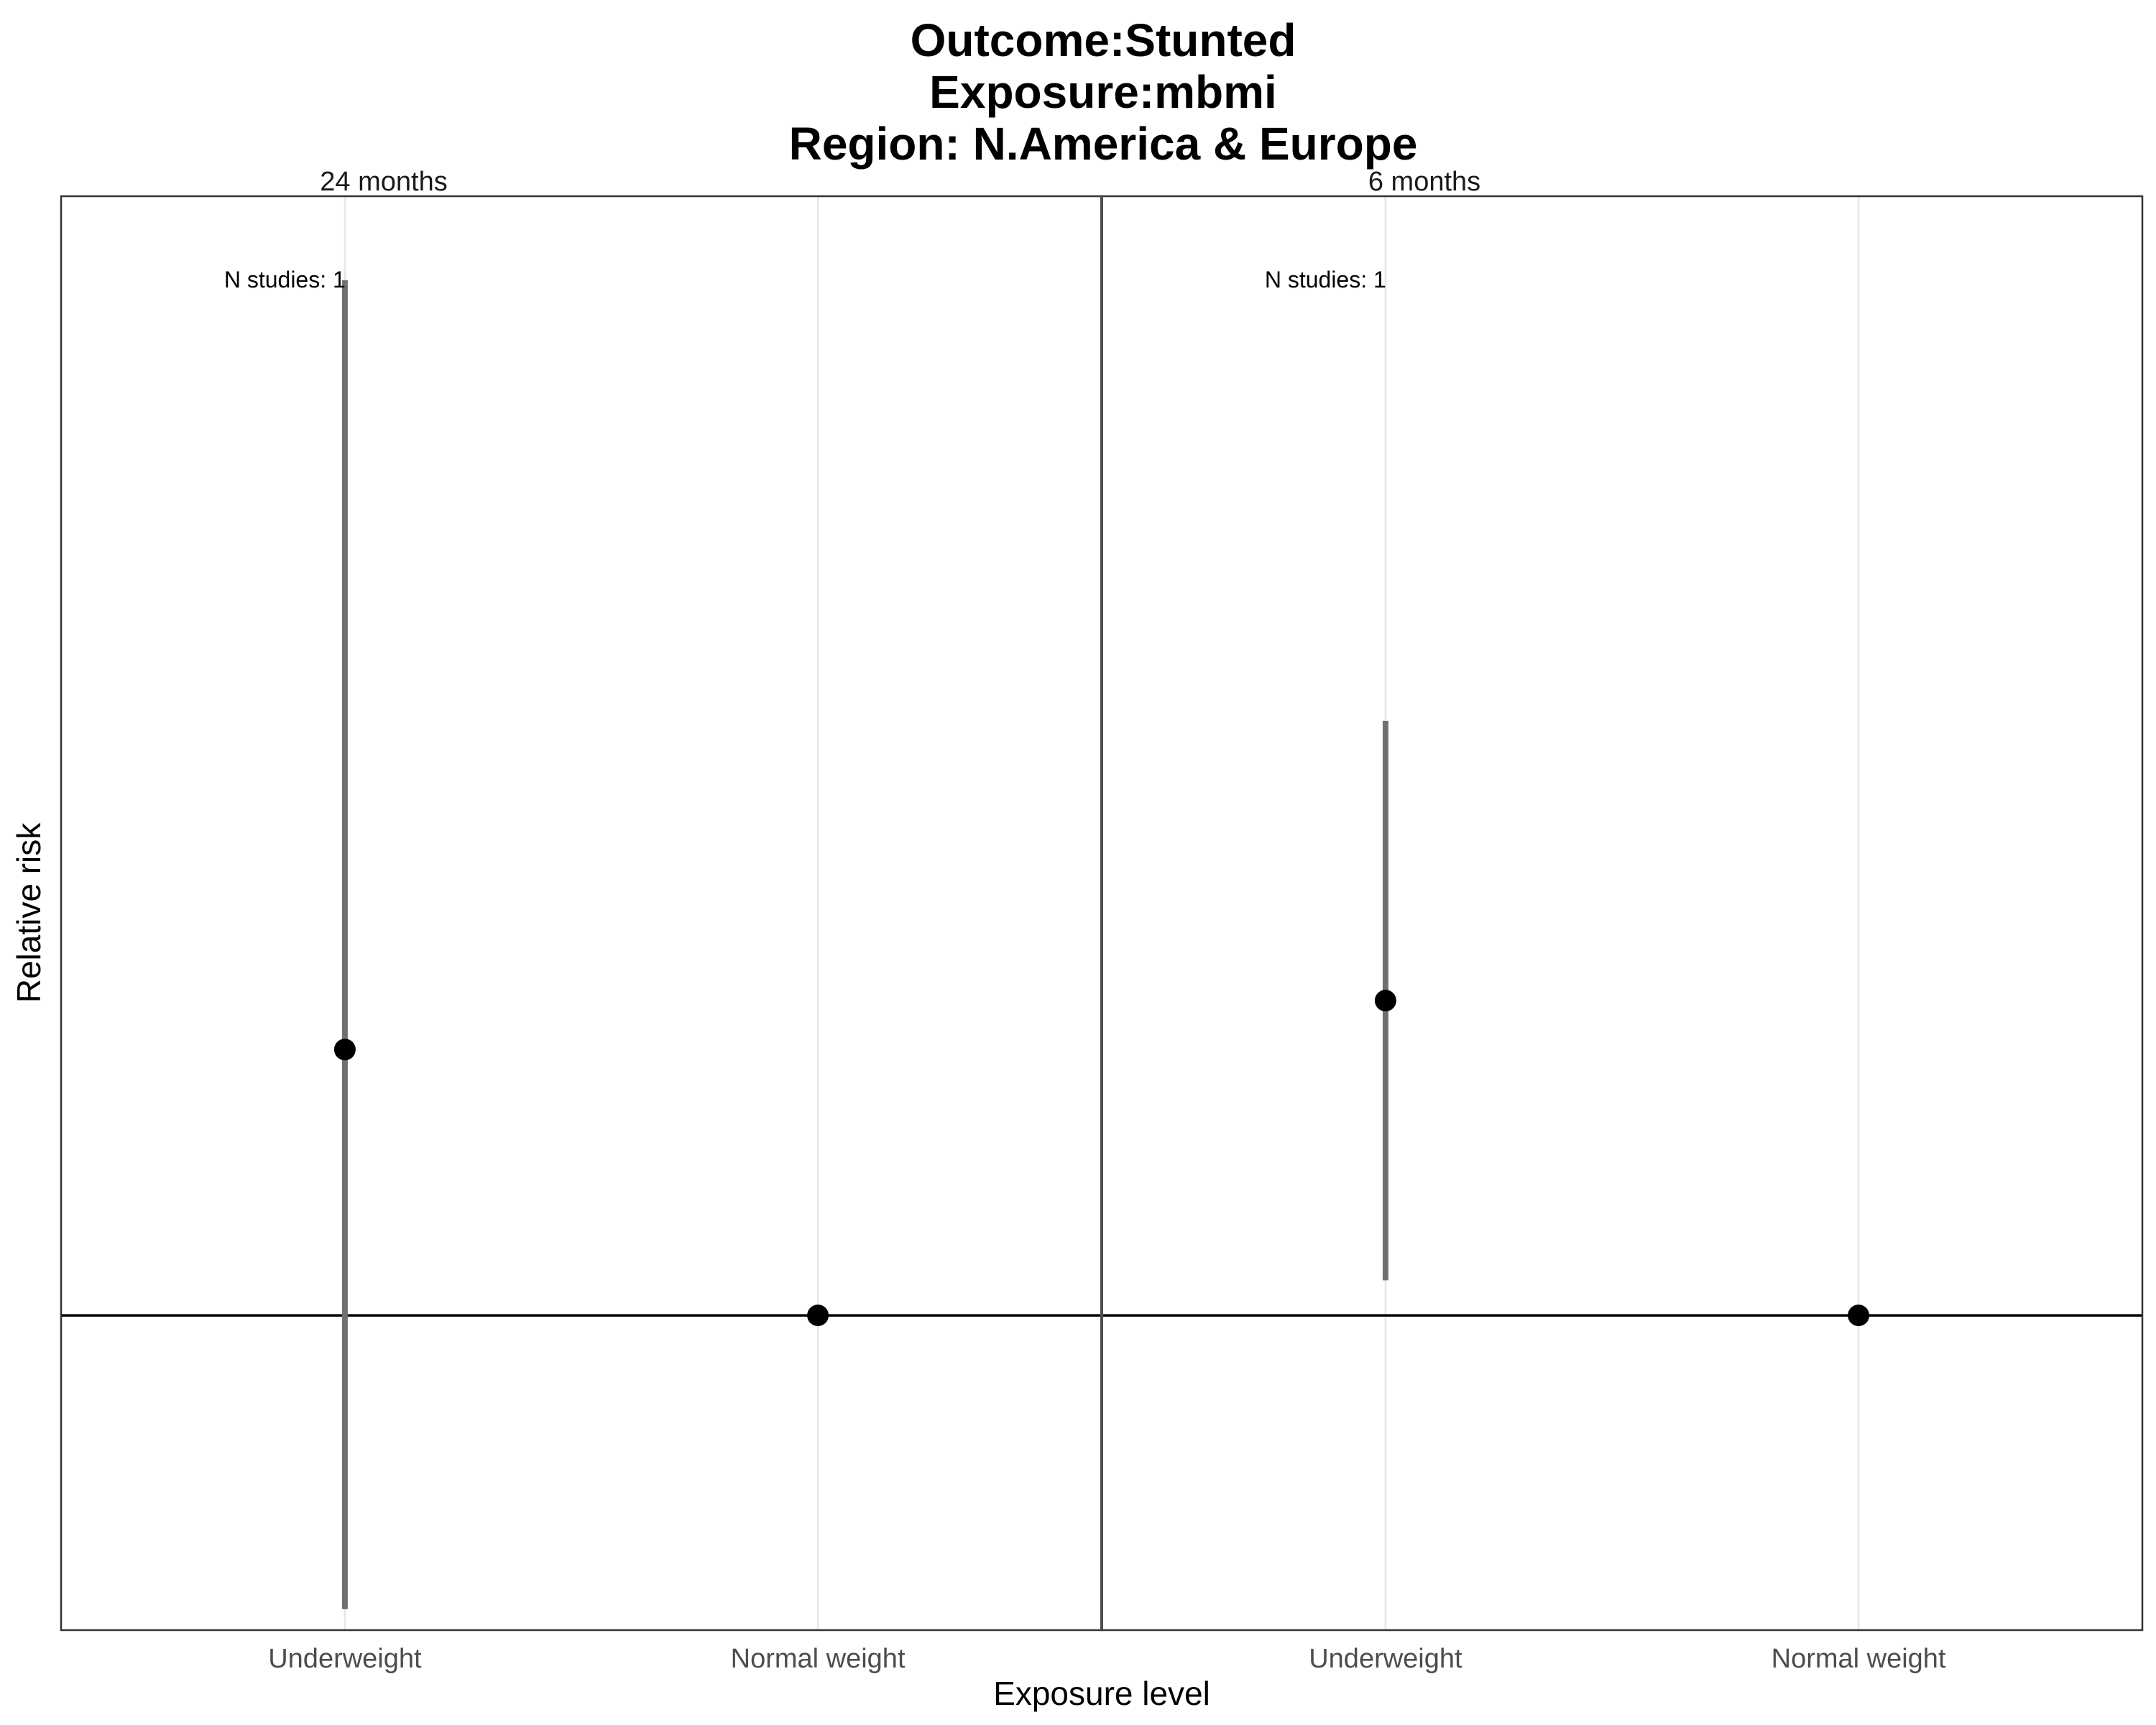 The width and height of the screenshot is (2156, 1725). Describe the element at coordinates (1103, 144) in the screenshot. I see `title-line-3: Region: N.America & Europe` at that location.